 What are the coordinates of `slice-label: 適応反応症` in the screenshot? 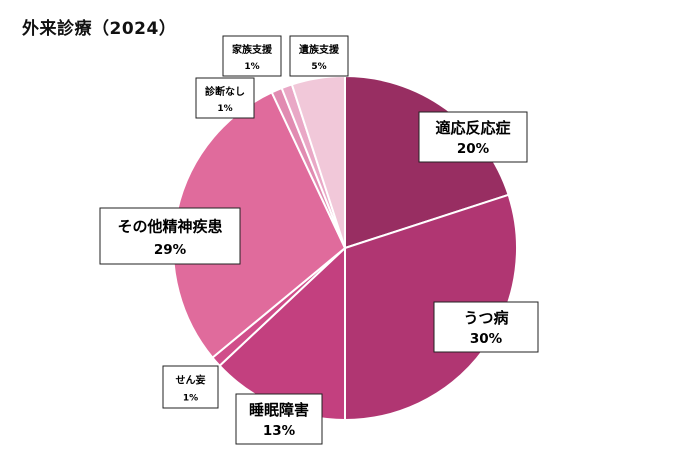 It's located at (472, 128).